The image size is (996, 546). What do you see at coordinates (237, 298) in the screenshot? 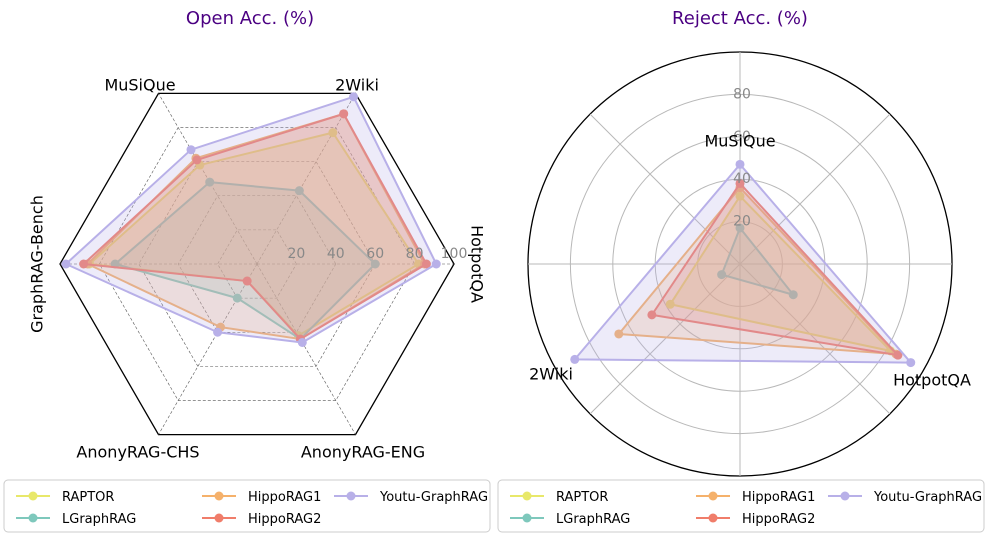
I see `point-lgraphrag-anonyrag-chs` at bounding box center [237, 298].